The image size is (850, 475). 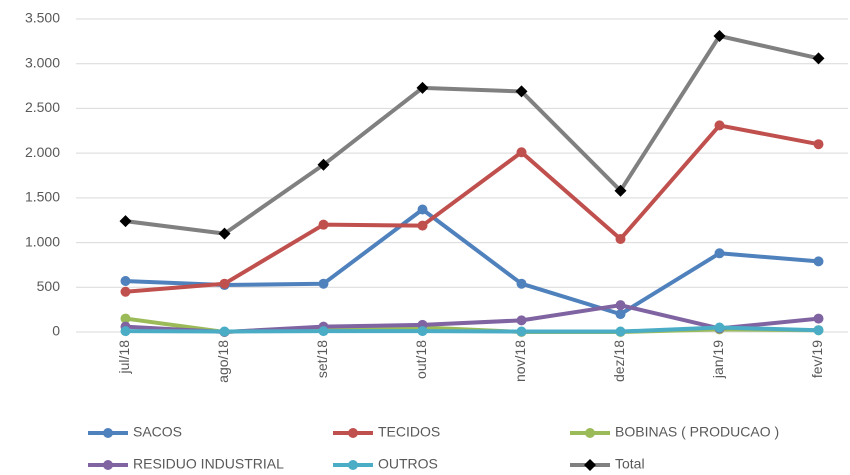 What do you see at coordinates (697, 432) in the screenshot?
I see `legend-label: BOBINAS ( PRODUCAO )` at bounding box center [697, 432].